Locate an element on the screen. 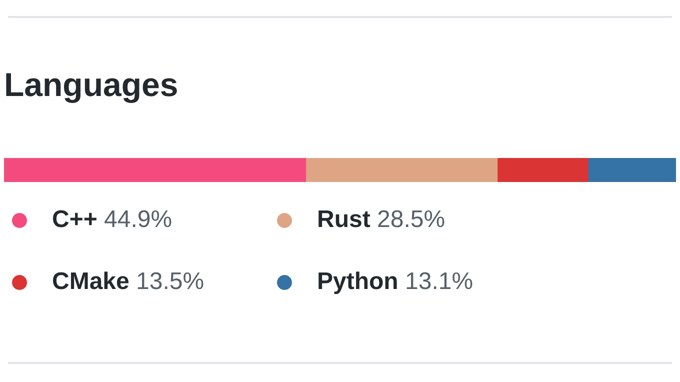 Image resolution: width=680 pixels, height=382 pixels. chart-title: Languages is located at coordinates (91, 85).